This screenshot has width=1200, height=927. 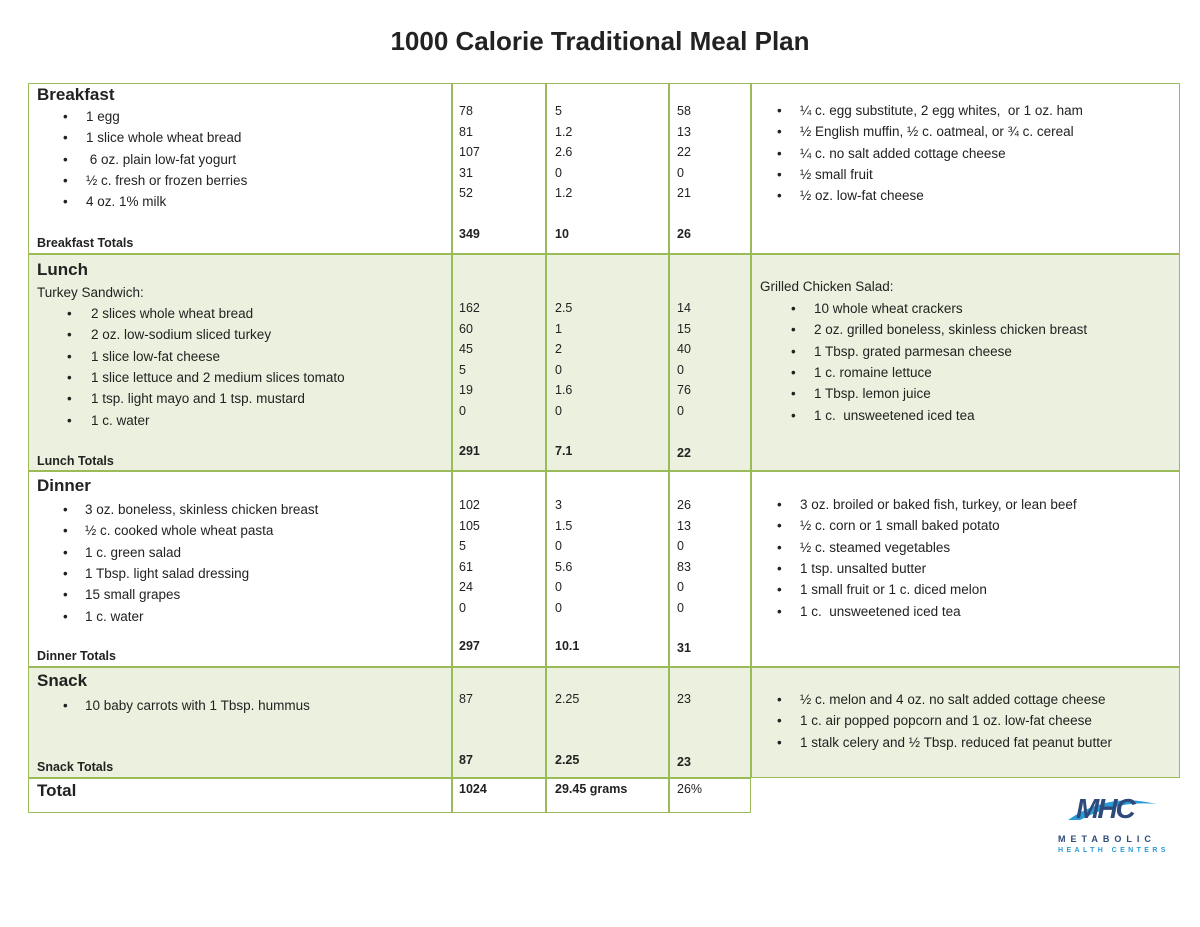 What do you see at coordinates (684, 648) in the screenshot?
I see `percent-total: 31` at bounding box center [684, 648].